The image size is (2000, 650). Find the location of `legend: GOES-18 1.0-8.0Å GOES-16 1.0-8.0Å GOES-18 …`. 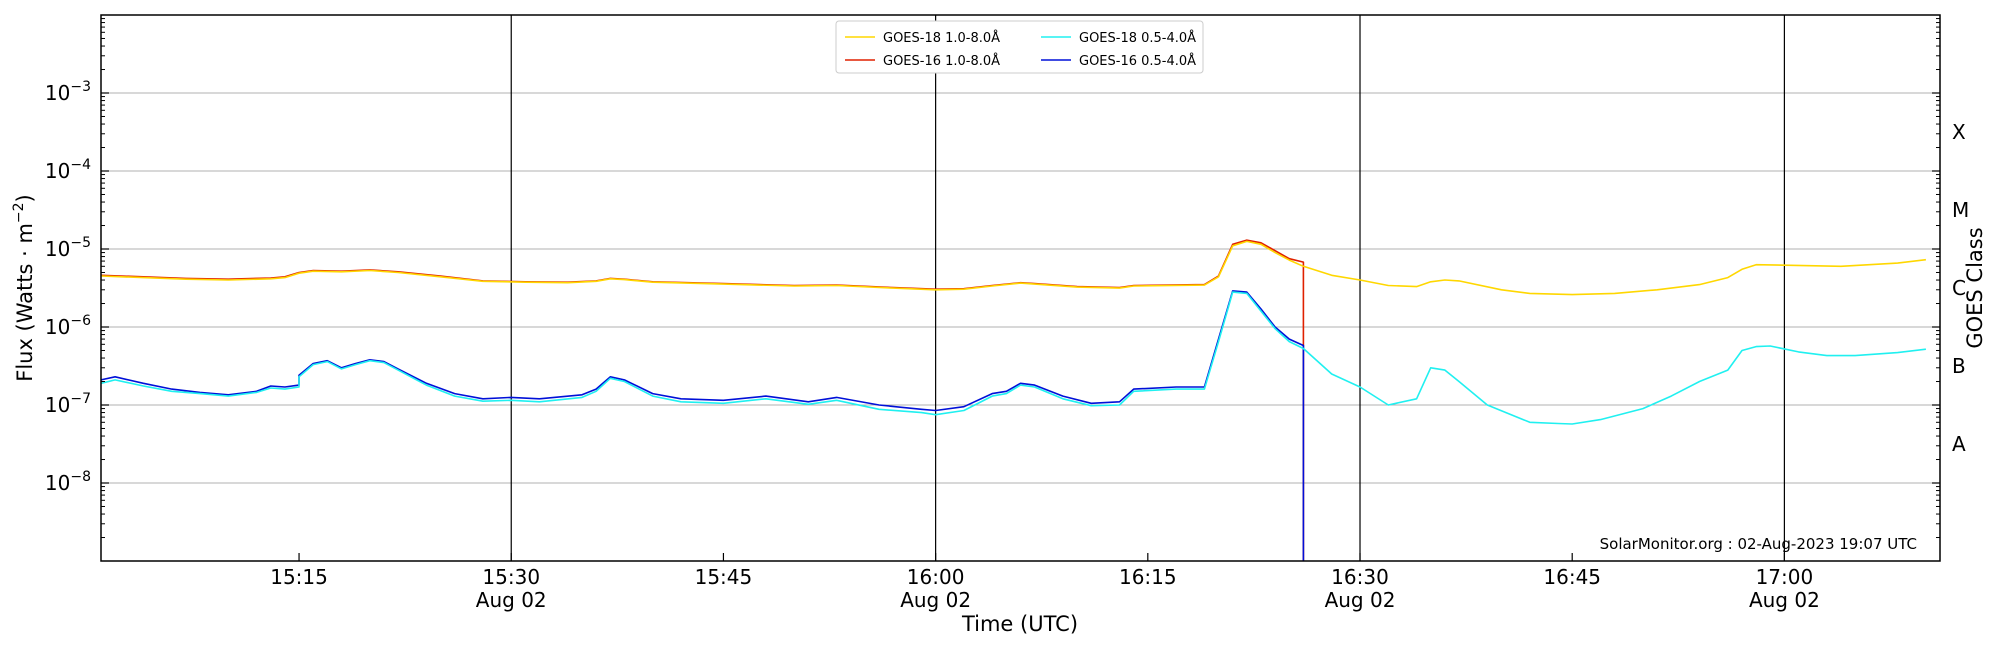

legend: GOES-18 1.0-8.0Å GOES-16 1.0-8.0Å GOES-18 … is located at coordinates (1019, 47).